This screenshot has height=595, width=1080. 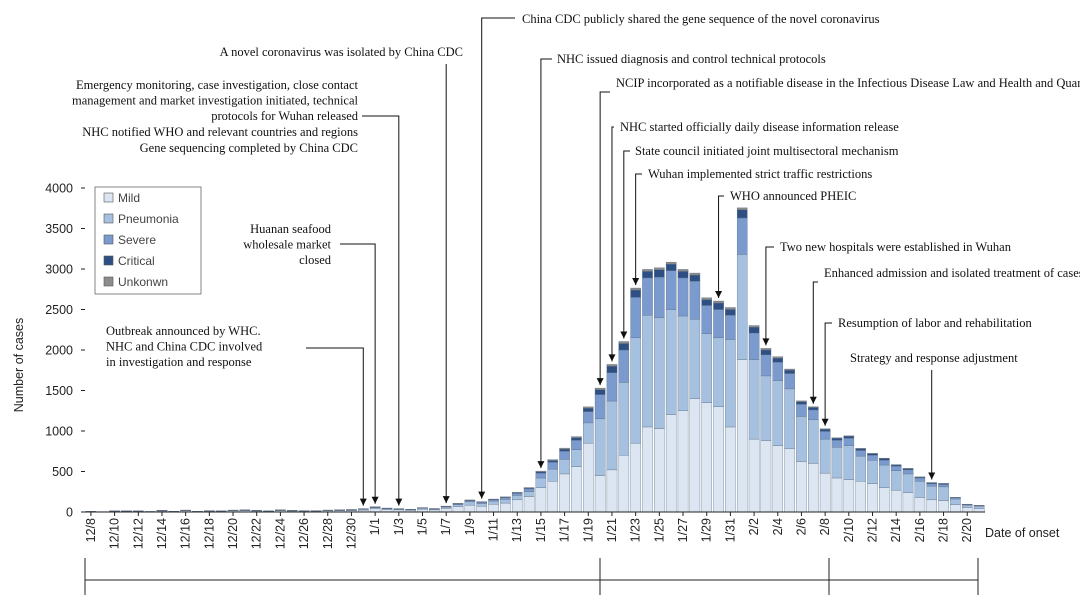 I want to click on x-tick-label: 12/12, so click(x=138, y=533).